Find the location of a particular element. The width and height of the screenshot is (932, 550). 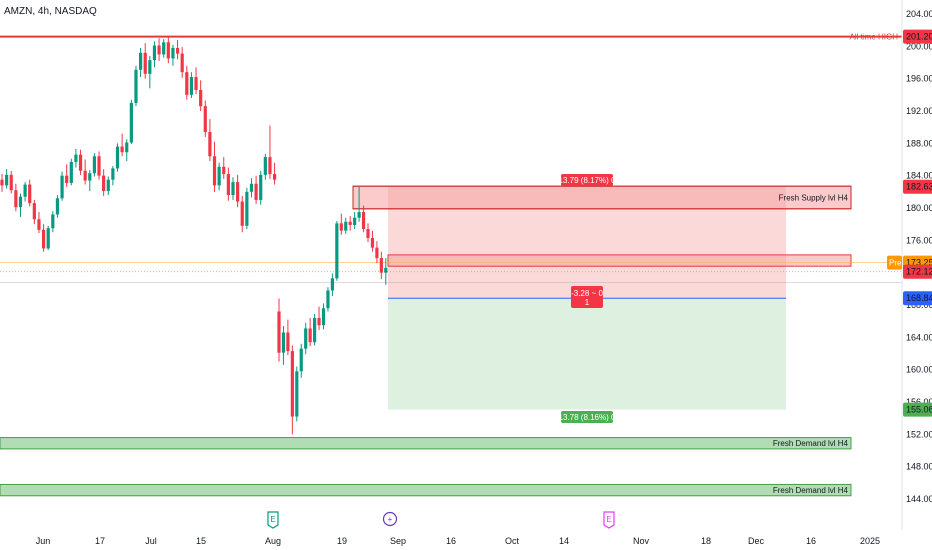

x-tick-label: 14 is located at coordinates (564, 541).